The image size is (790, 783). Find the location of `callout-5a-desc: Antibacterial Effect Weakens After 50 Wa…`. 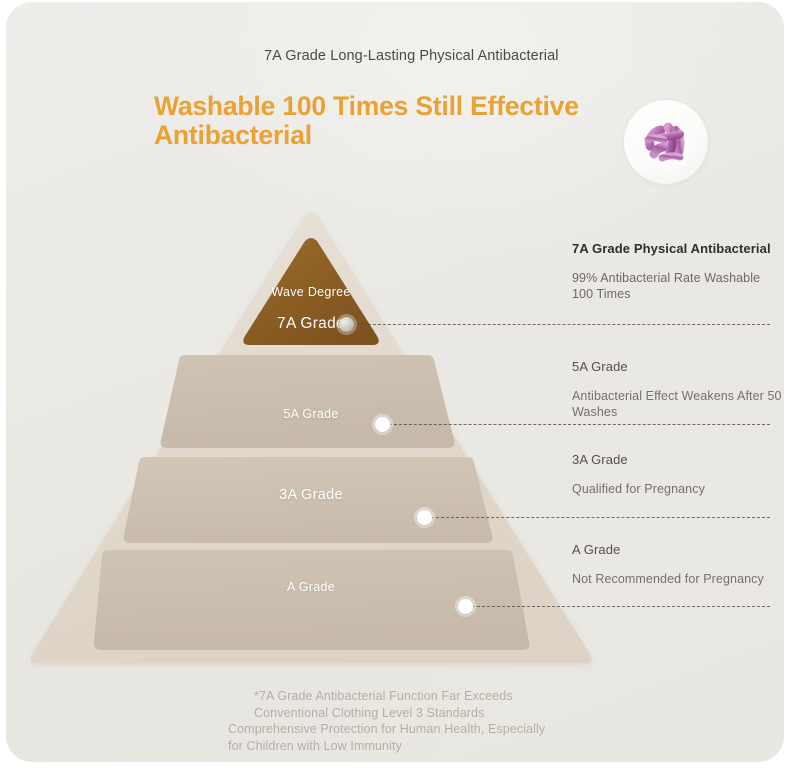

callout-5a-desc: Antibacterial Effect Weakens After 50 Wa… is located at coordinates (677, 404).